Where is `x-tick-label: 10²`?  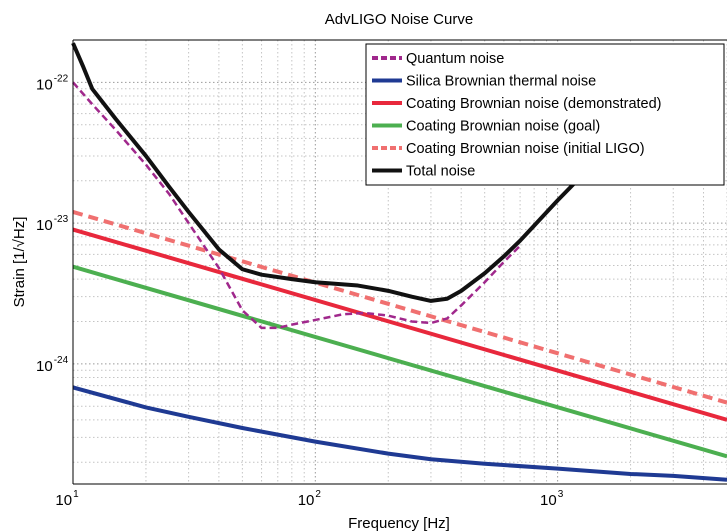 x-tick-label: 10² is located at coordinates (310, 499).